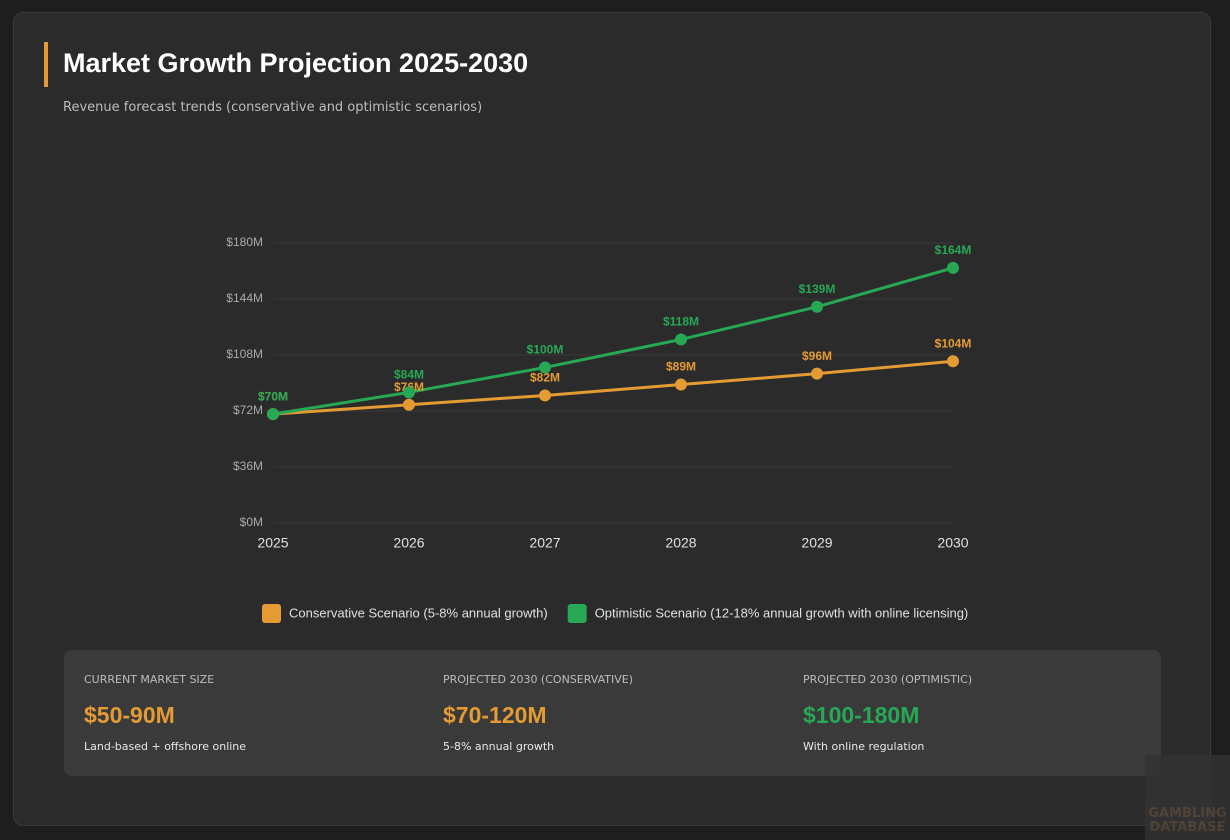  Describe the element at coordinates (244, 298) in the screenshot. I see `y-tick-label: $144M` at that location.